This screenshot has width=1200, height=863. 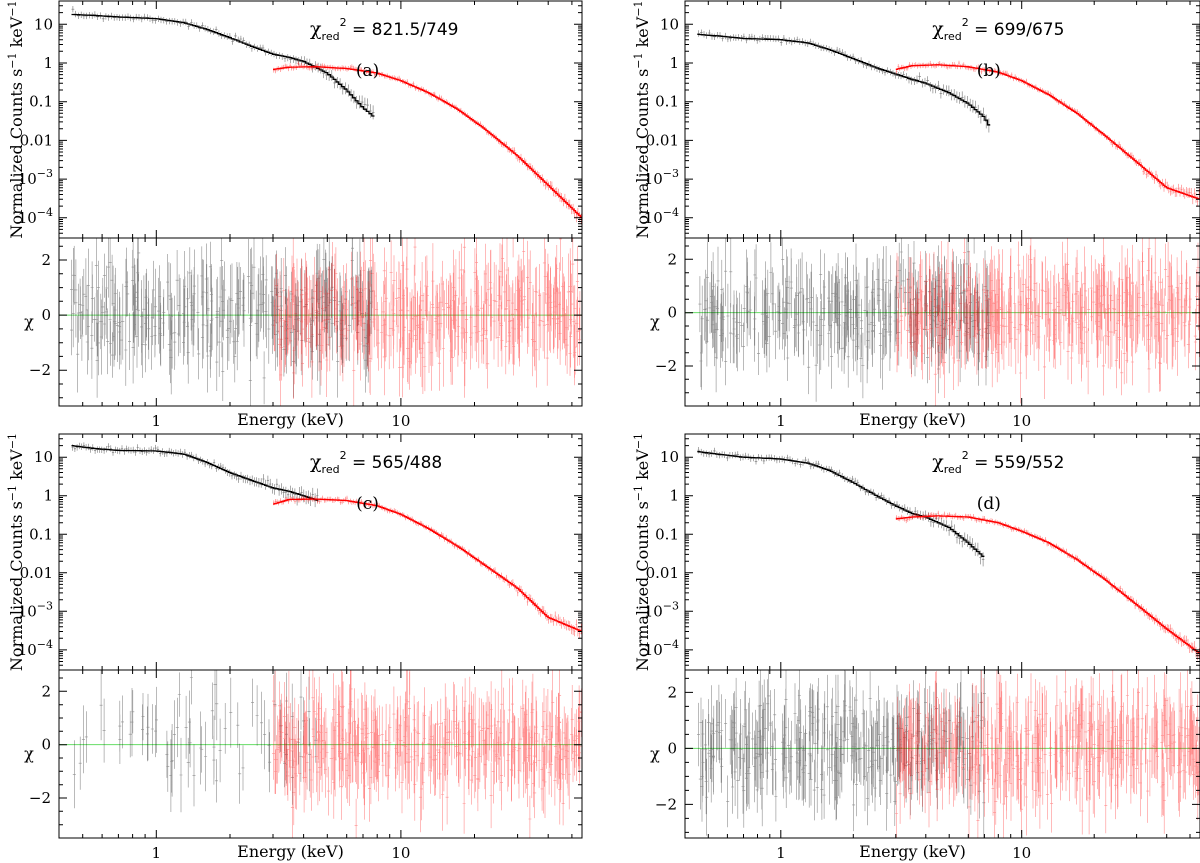 I want to click on y-tick-base: 0.01, so click(x=36, y=140).